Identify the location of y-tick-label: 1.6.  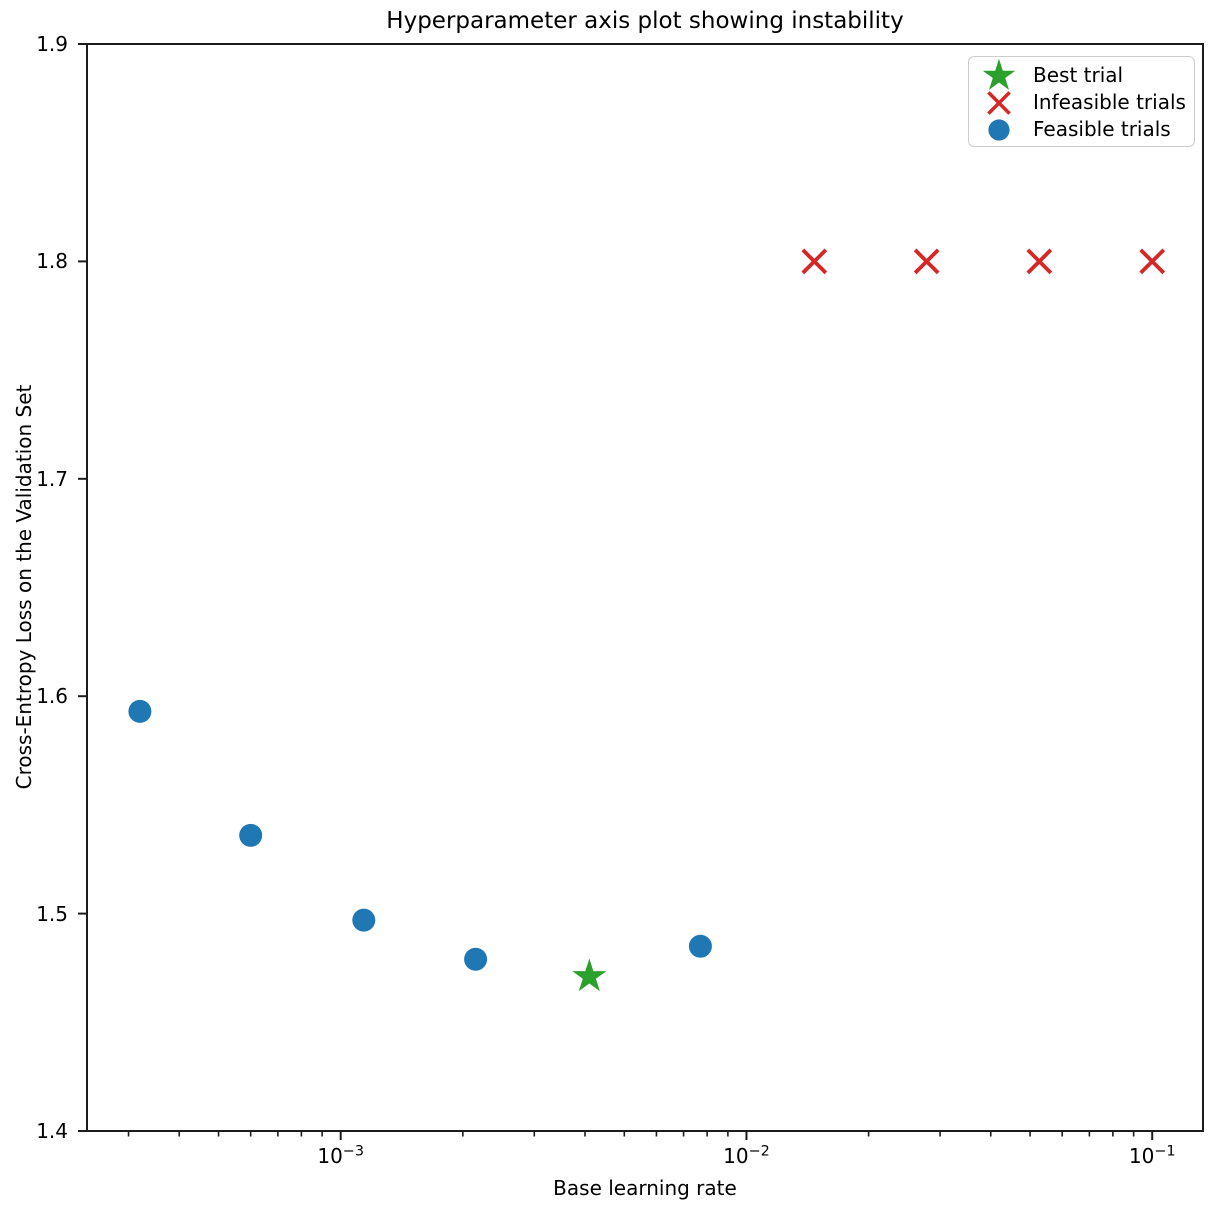
(52, 696).